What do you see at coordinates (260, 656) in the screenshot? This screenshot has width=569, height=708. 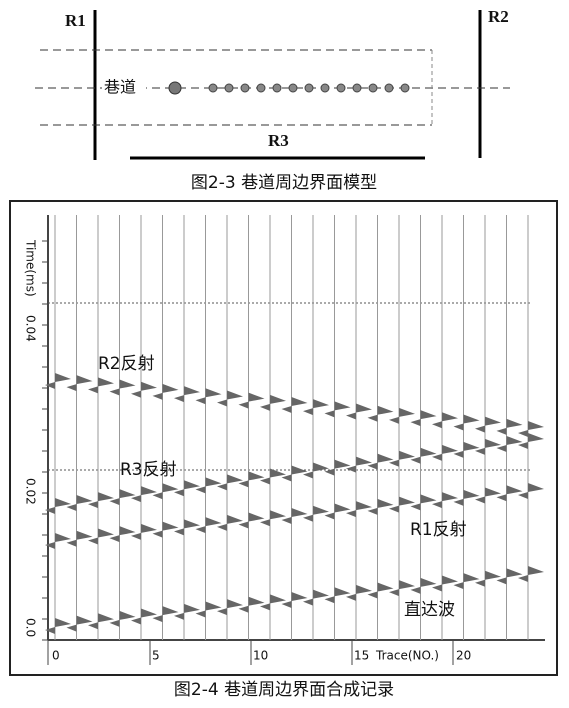 I see `x-tick-label: 10` at bounding box center [260, 656].